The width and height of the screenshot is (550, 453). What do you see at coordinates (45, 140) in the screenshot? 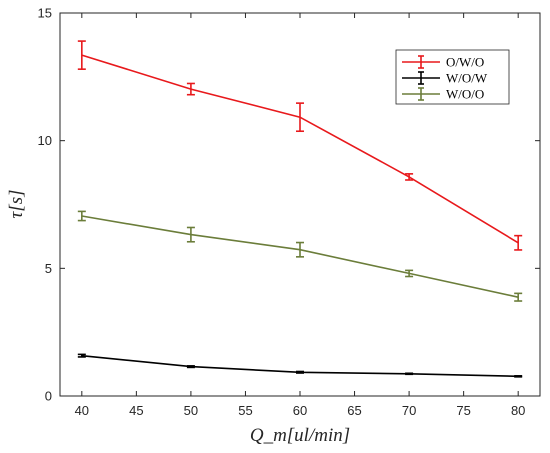
I see `y-tick-label: 10` at bounding box center [45, 140].